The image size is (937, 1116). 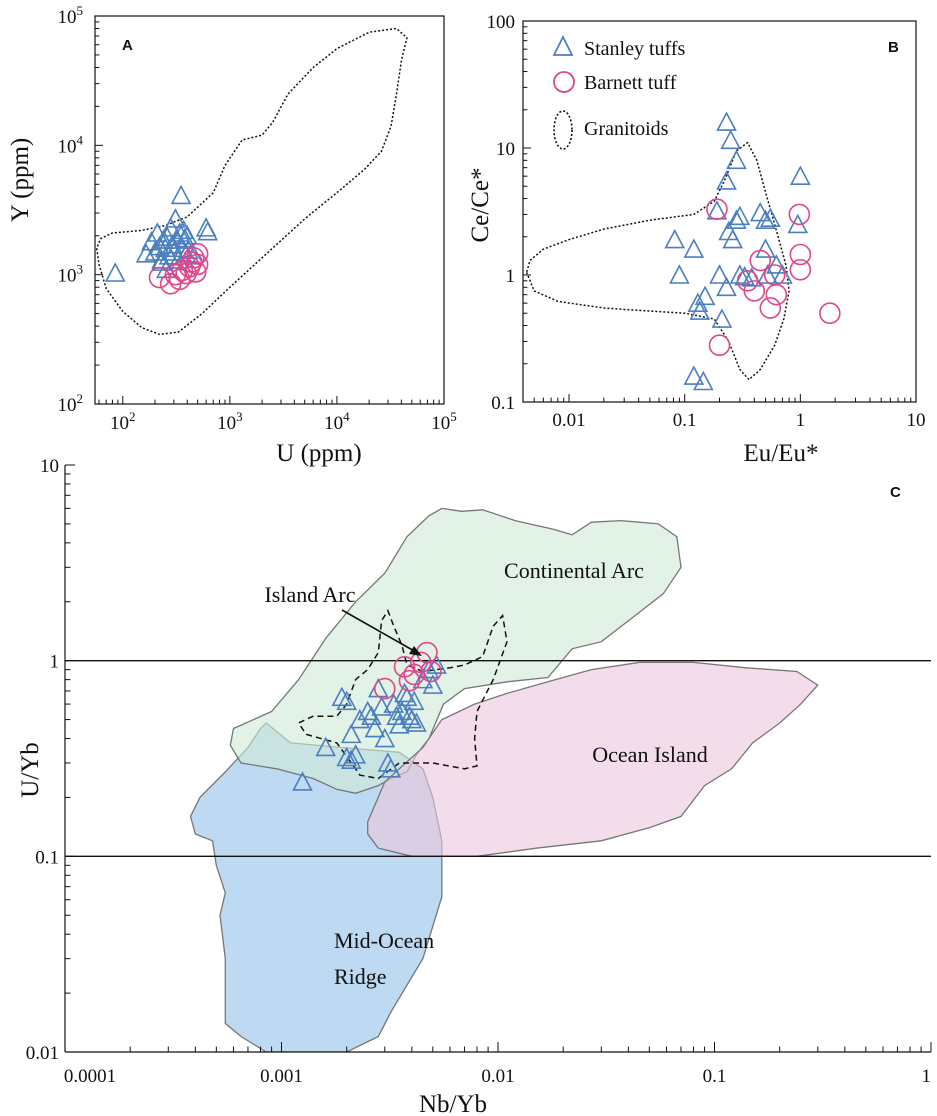 I want to click on panel-a-y-tick-label: 10³, so click(x=71, y=274).